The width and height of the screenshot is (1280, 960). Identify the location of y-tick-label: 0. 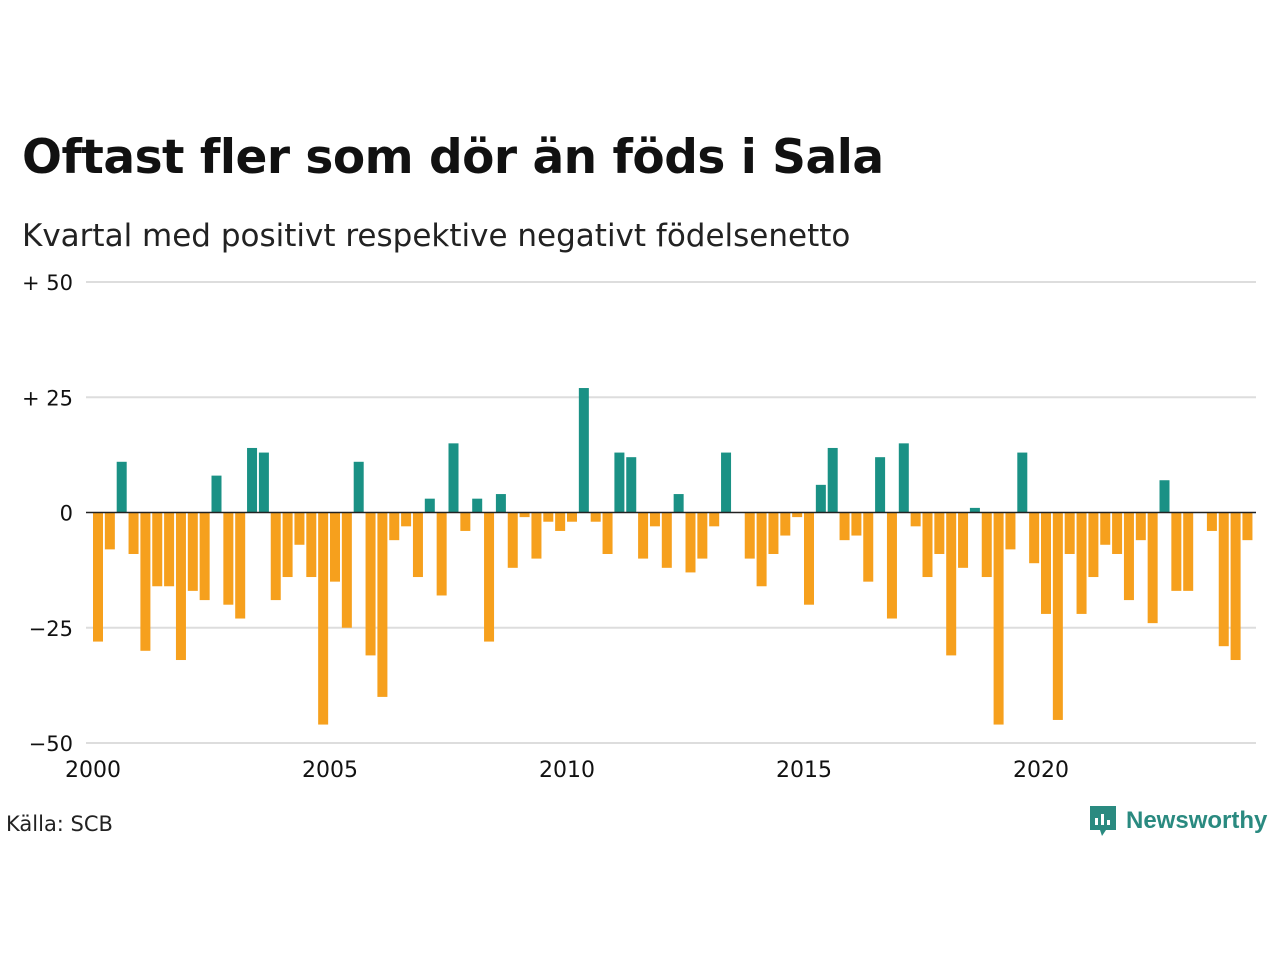
(66, 514).